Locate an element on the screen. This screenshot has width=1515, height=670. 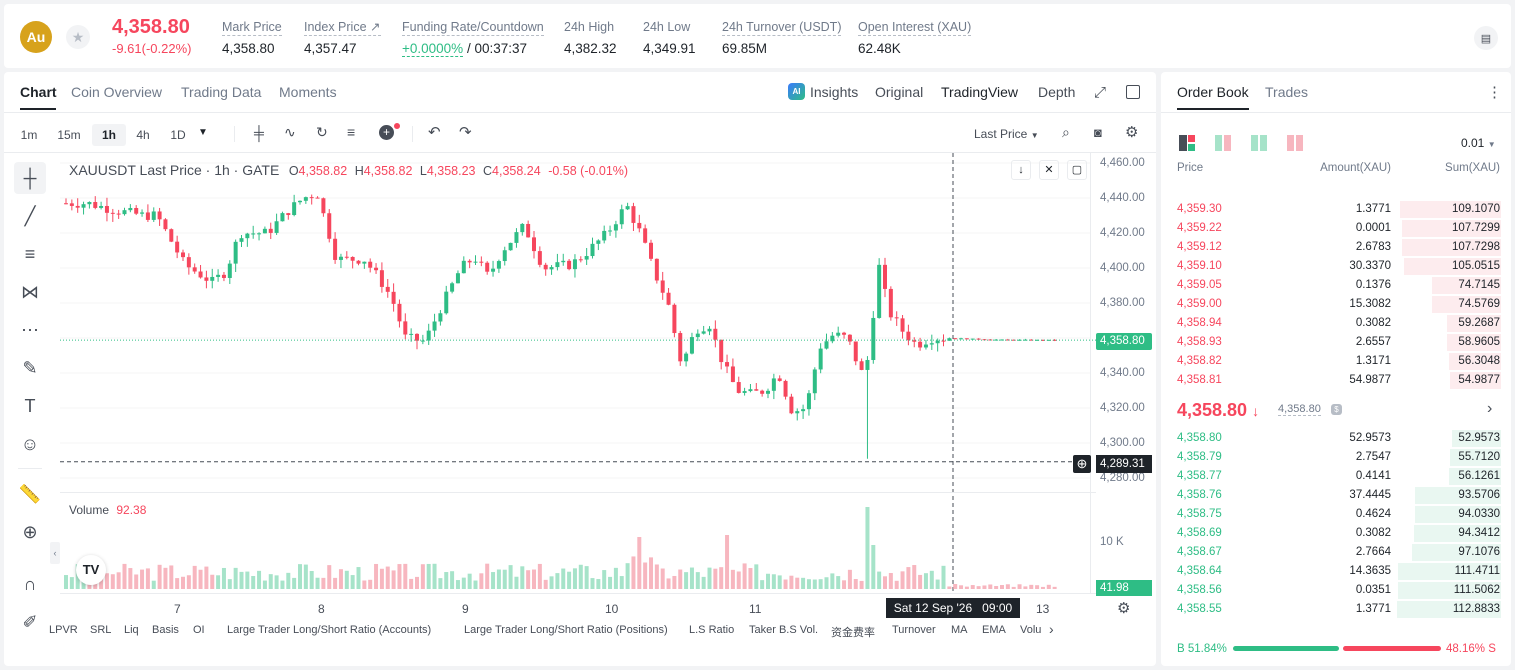
compare-icon: ↻ is located at coordinates (322, 132).